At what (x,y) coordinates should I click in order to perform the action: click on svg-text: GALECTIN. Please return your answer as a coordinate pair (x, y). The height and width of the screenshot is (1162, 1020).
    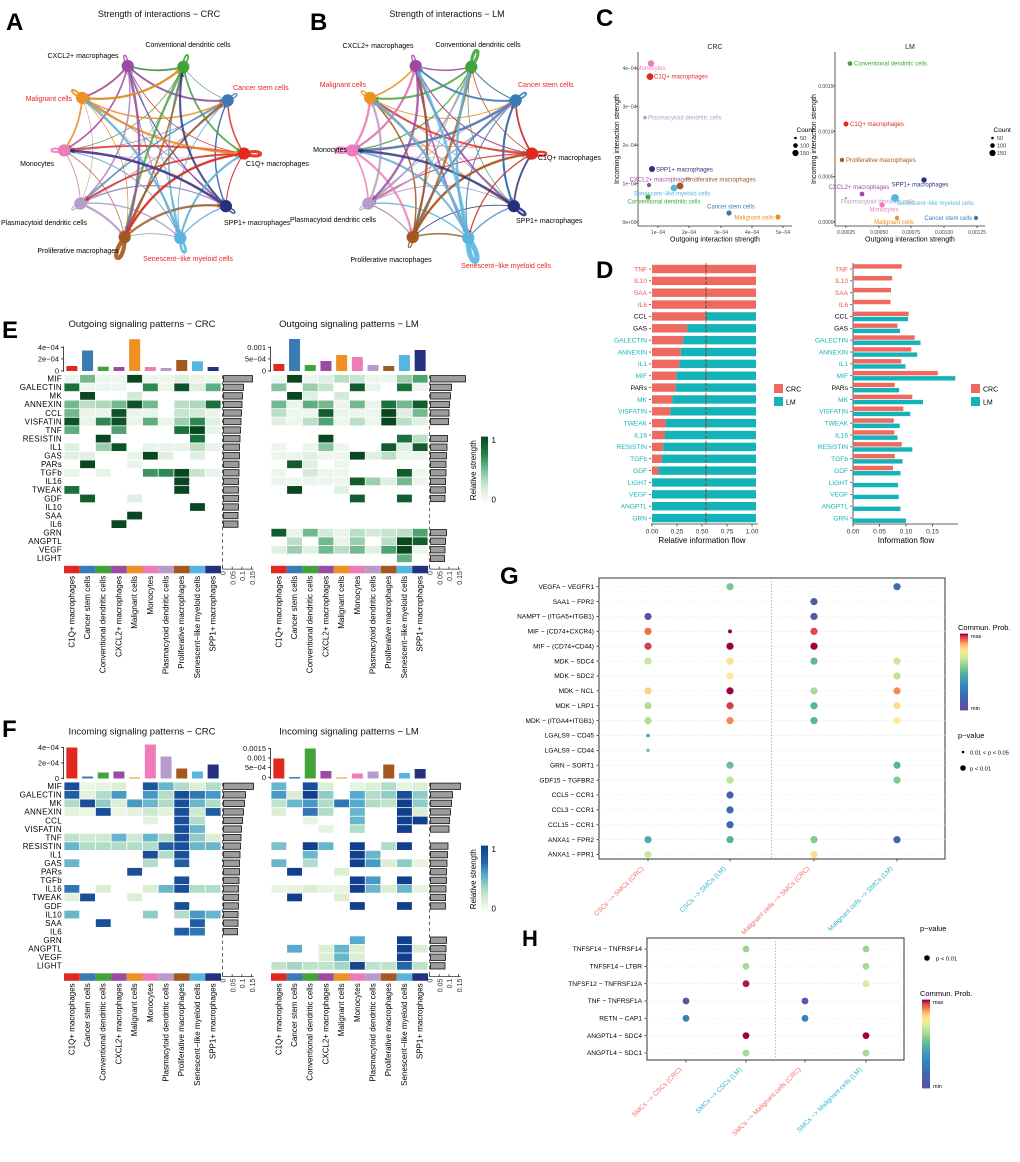
    Looking at the image, I should click on (41, 795).